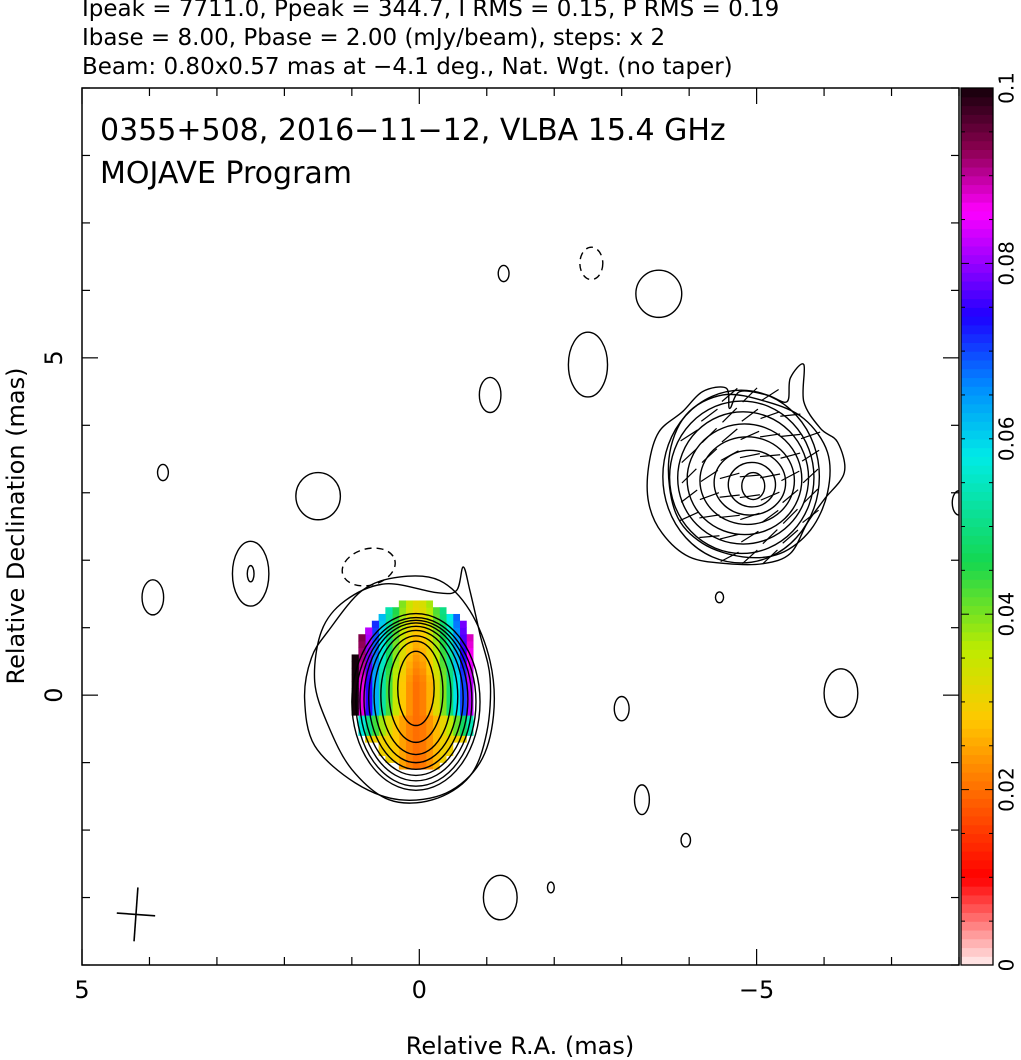 Image resolution: width=1021 pixels, height=1060 pixels. Describe the element at coordinates (54, 695) in the screenshot. I see `y-tick-label: 0` at that location.